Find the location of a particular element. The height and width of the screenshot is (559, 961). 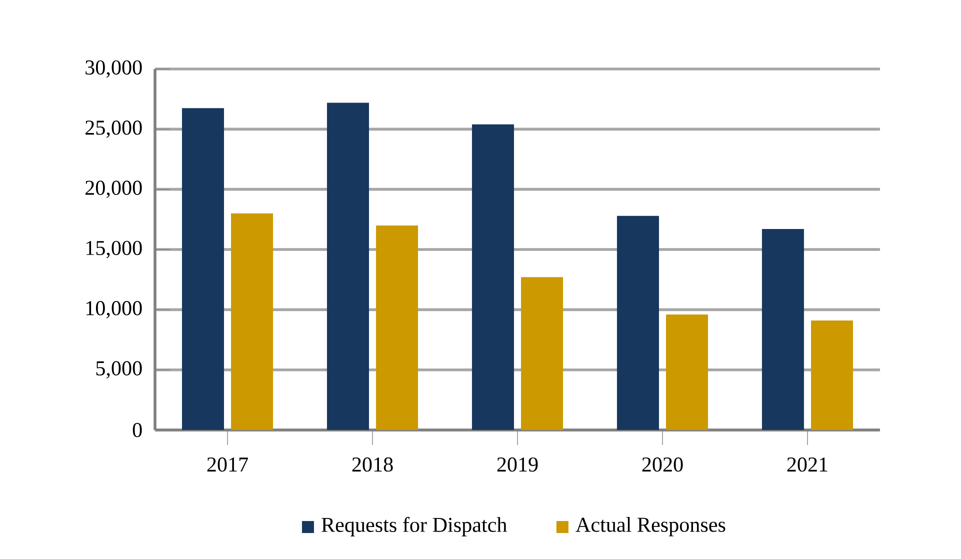

y-tick-label: 20,000 is located at coordinates (114, 189).